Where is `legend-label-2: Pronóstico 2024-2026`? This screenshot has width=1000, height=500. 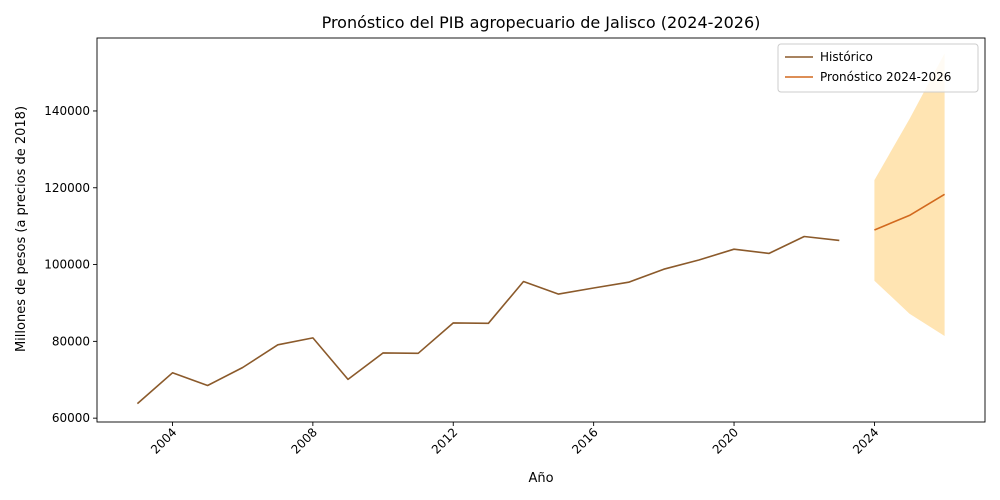 legend-label-2: Pronóstico 2024-2026 is located at coordinates (885, 77).